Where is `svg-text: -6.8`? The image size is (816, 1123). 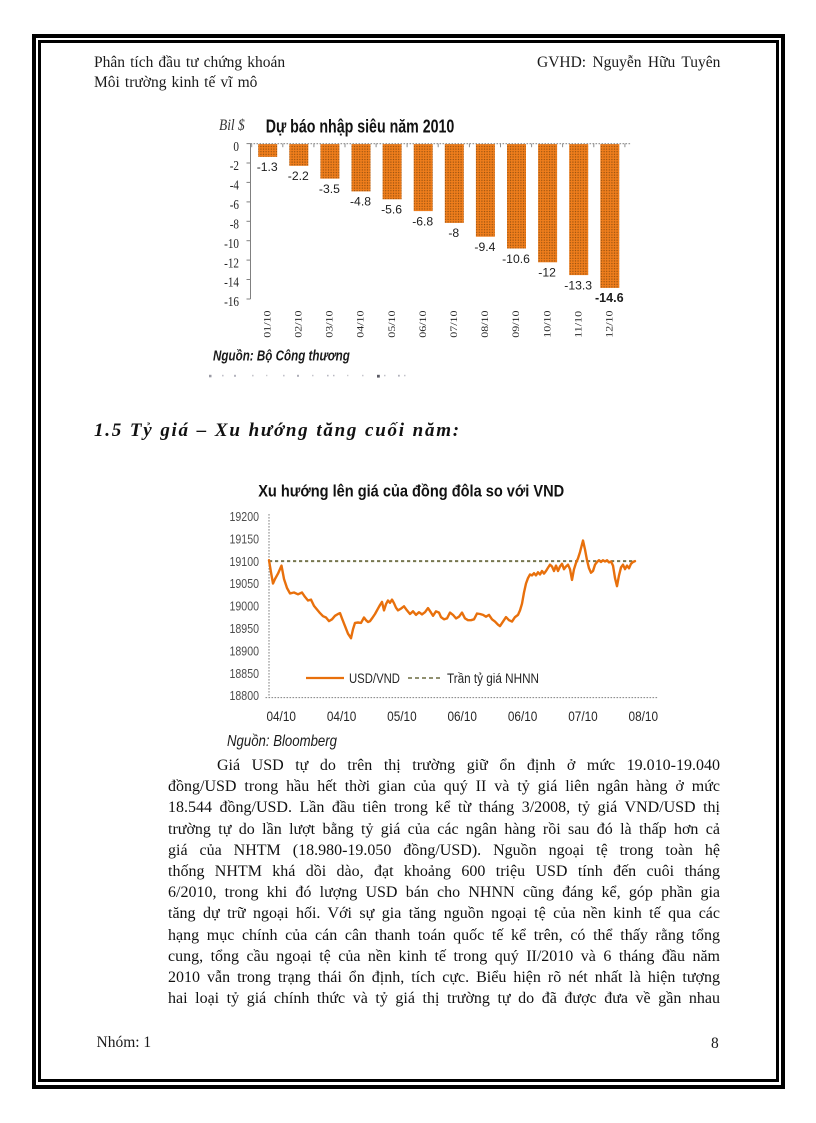 svg-text: -6.8 is located at coordinates (422, 221).